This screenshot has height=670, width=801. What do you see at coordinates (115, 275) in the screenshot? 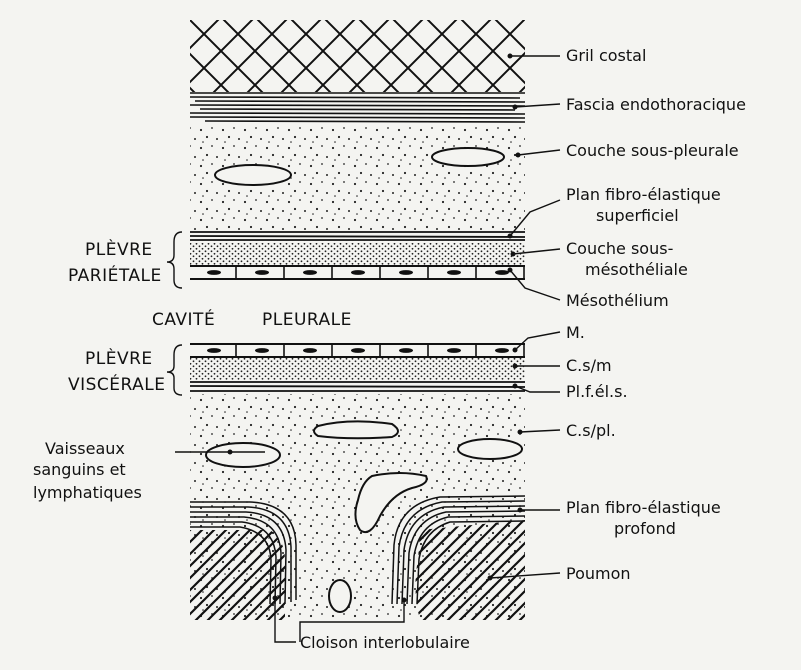
I see `label-plevre-parietale-line2: PARIÉTALE` at bounding box center [115, 275].